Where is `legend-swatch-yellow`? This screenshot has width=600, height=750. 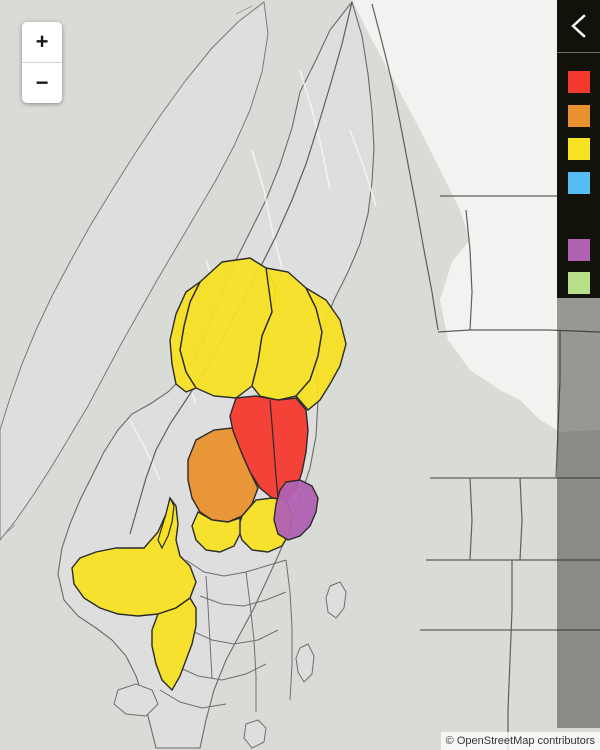
legend-swatch-yellow is located at coordinates (578, 149).